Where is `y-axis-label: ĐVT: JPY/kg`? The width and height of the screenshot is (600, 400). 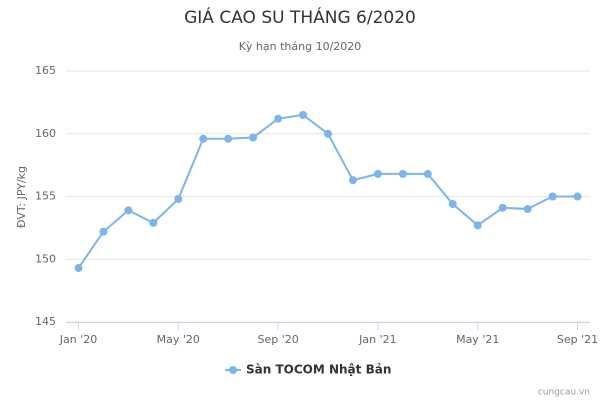
y-axis-label: ĐVT: JPY/kg is located at coordinates (21, 197).